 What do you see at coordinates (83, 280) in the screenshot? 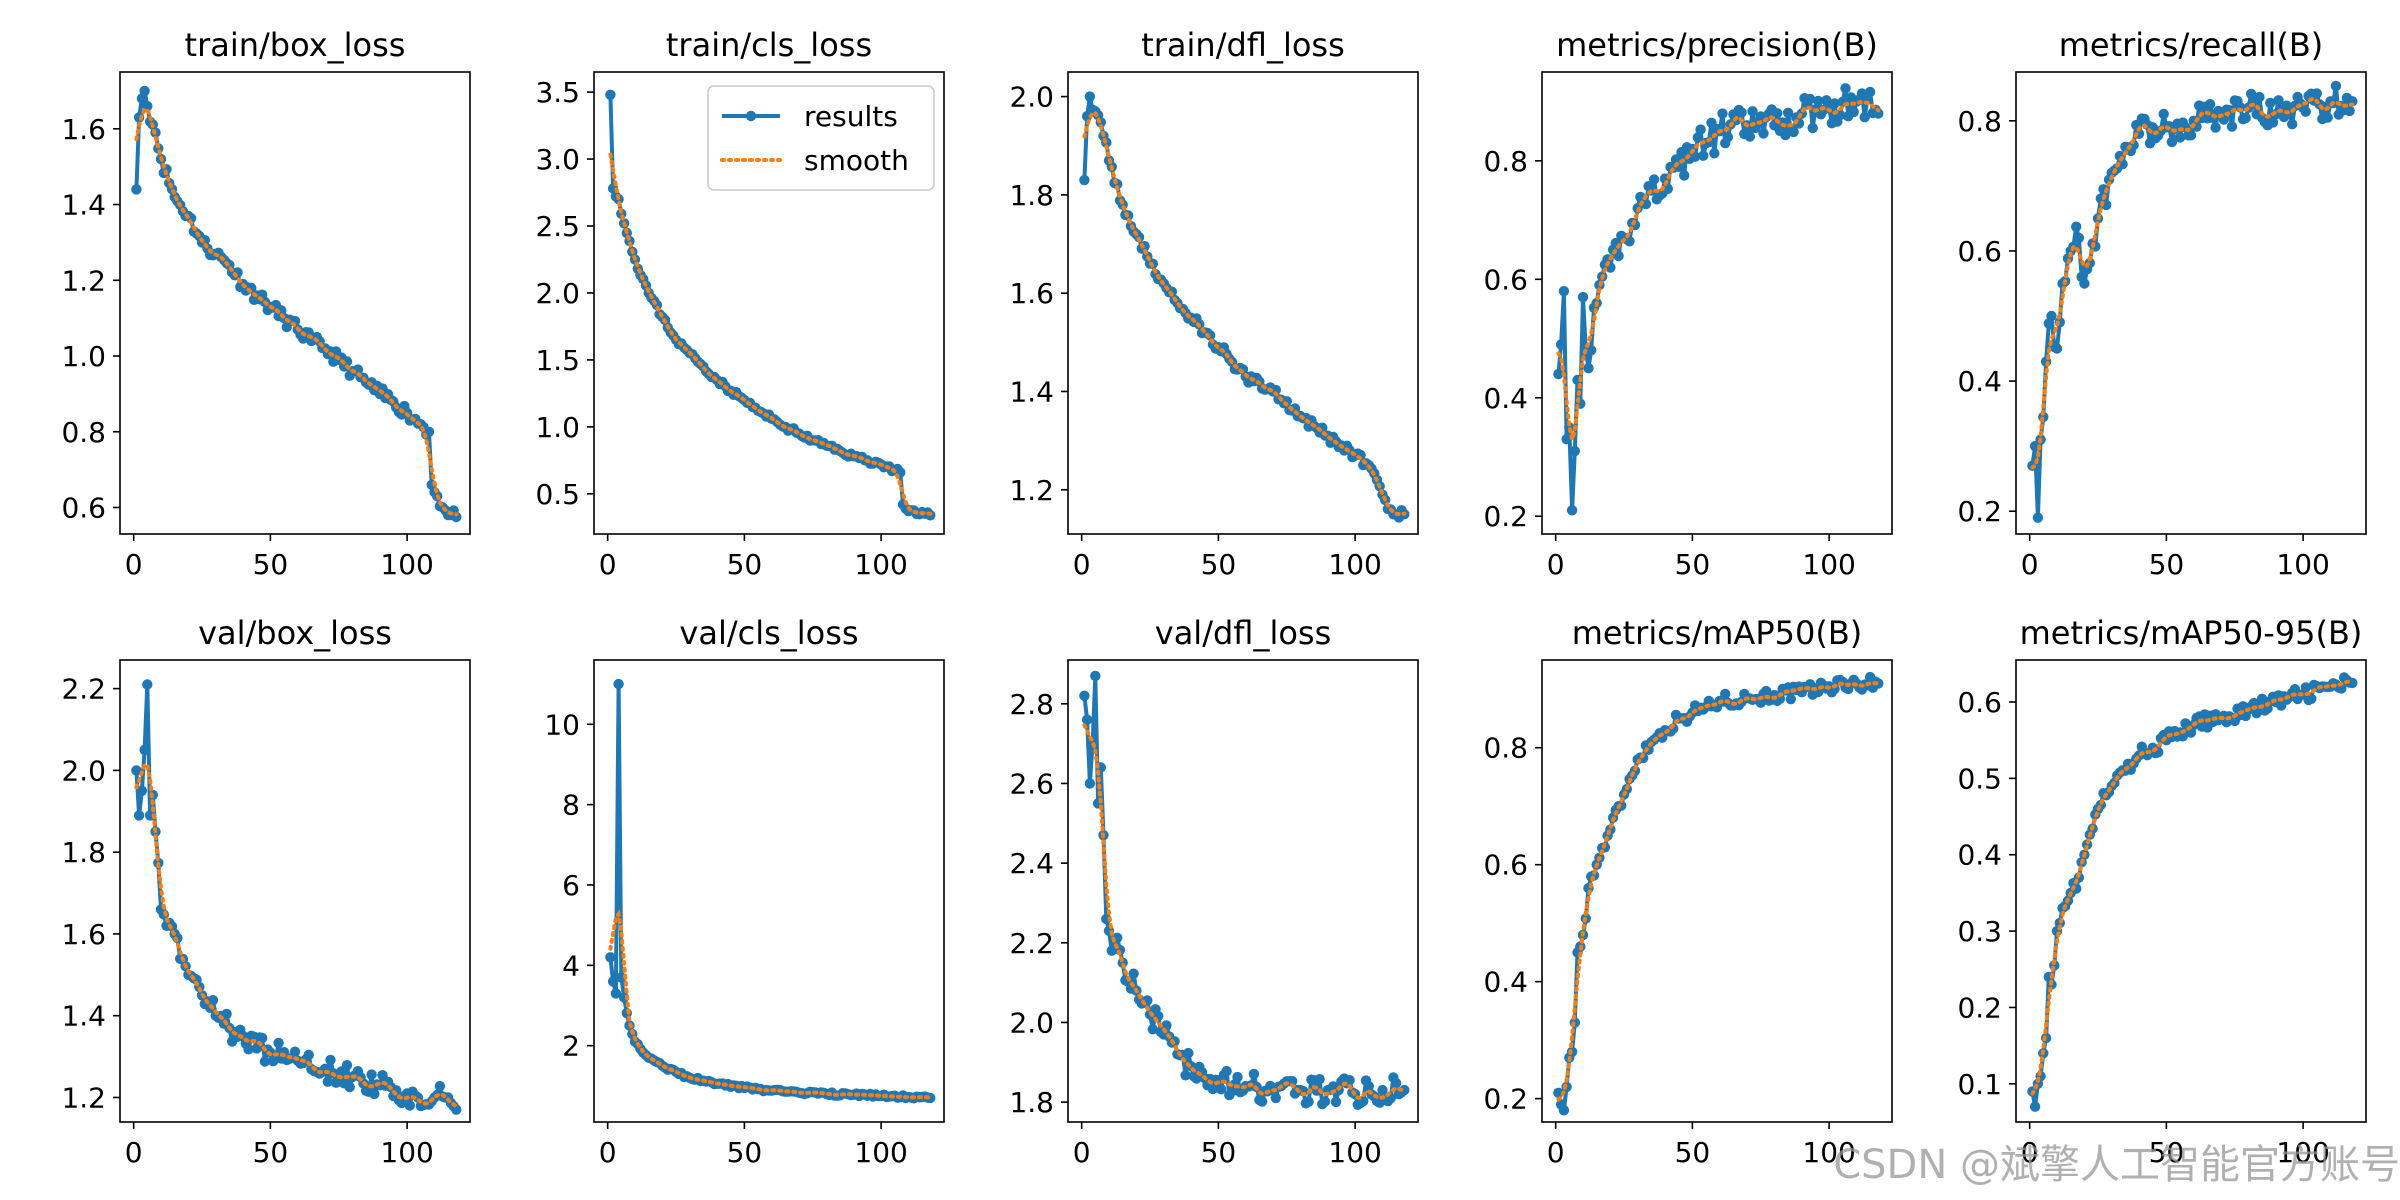
I see `y-tick-label: 1.2` at bounding box center [83, 280].